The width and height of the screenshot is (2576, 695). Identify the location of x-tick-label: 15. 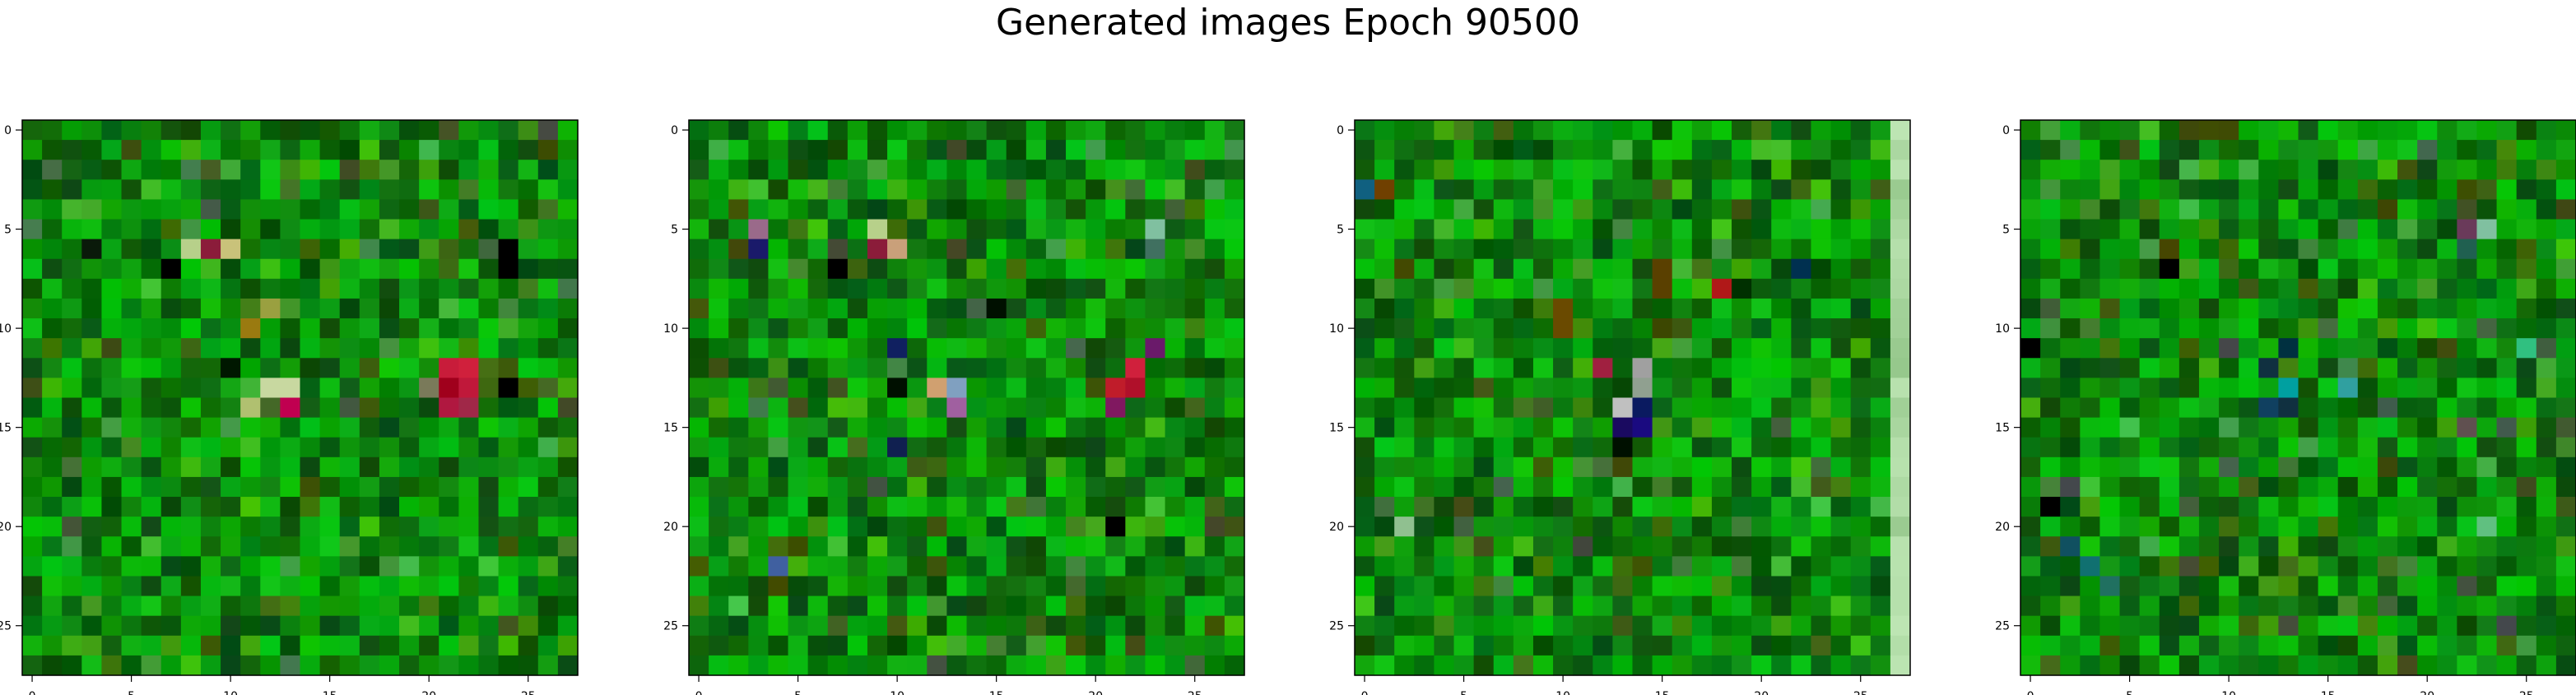
(996, 692).